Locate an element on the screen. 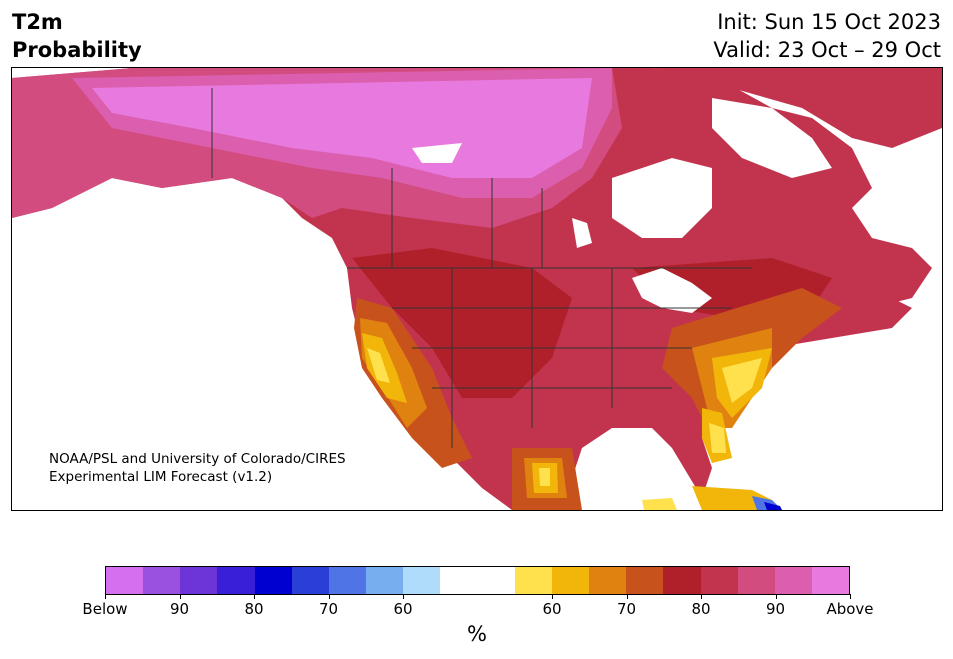 Image resolution: width=953 pixels, height=659 pixels. map-title: T2m Probability is located at coordinates (77, 36).